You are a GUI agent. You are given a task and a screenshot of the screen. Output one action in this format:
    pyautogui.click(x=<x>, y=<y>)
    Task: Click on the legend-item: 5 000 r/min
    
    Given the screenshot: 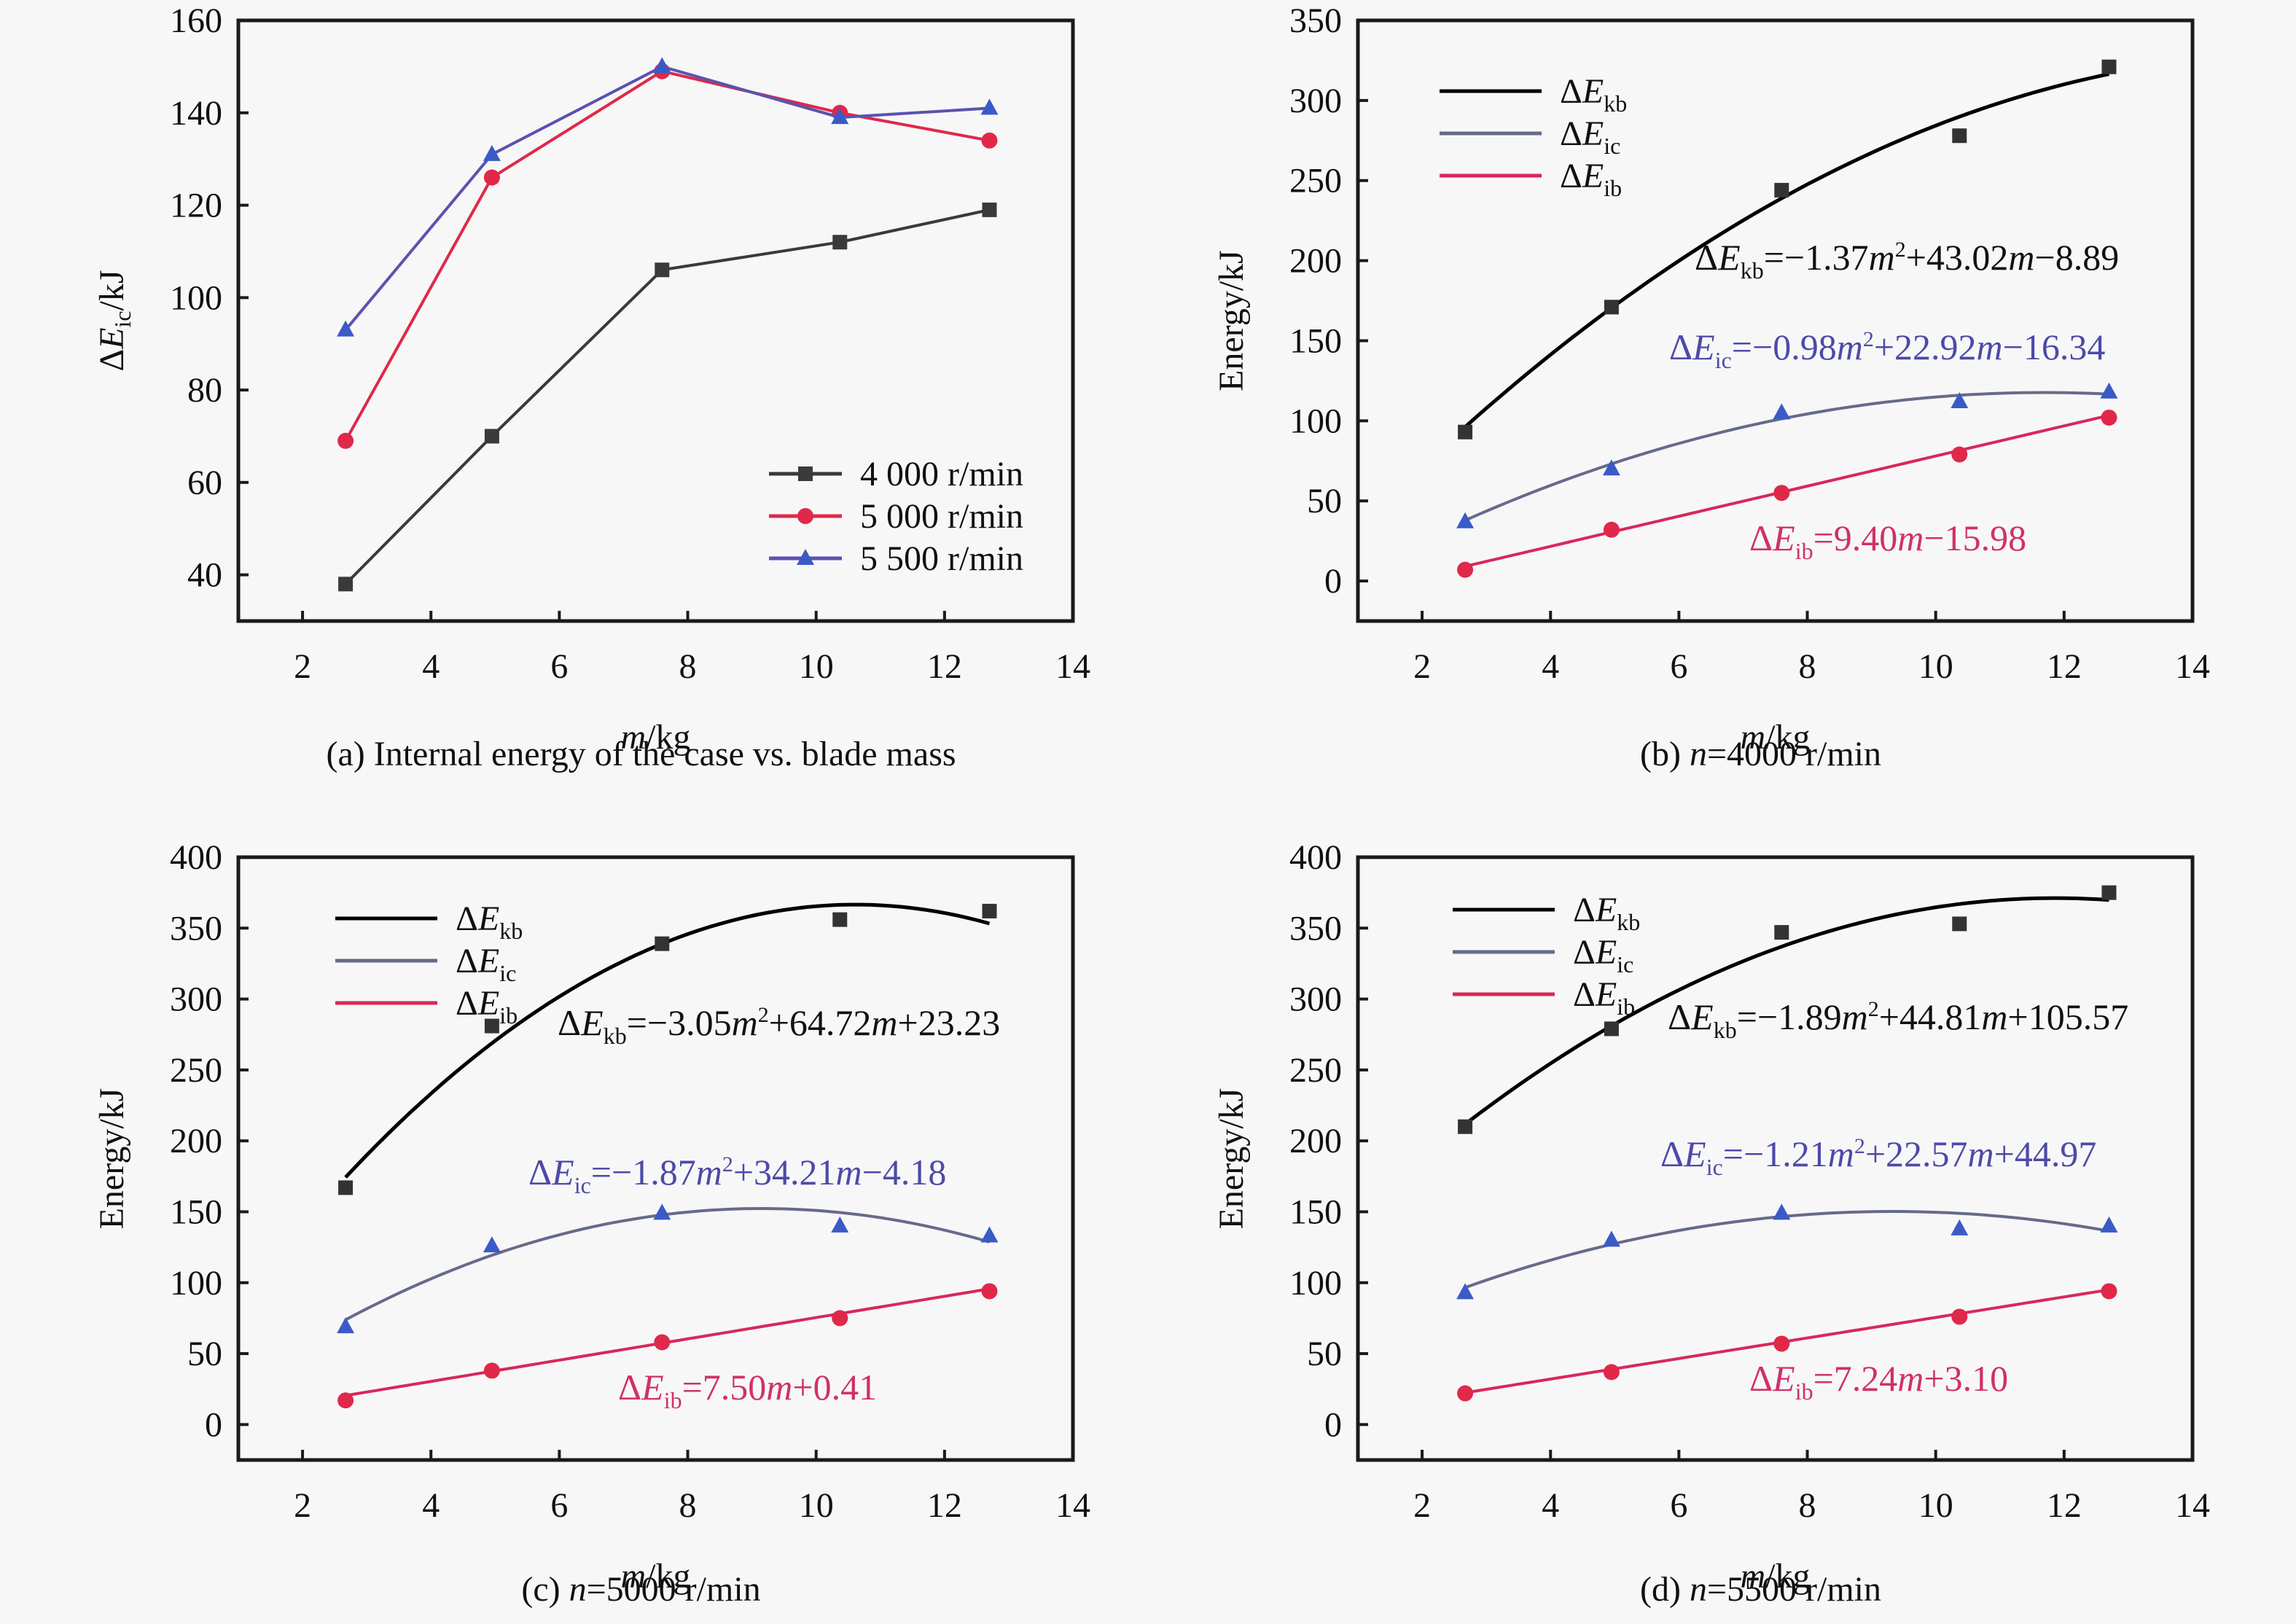 What is the action you would take?
    pyautogui.click(x=896, y=516)
    